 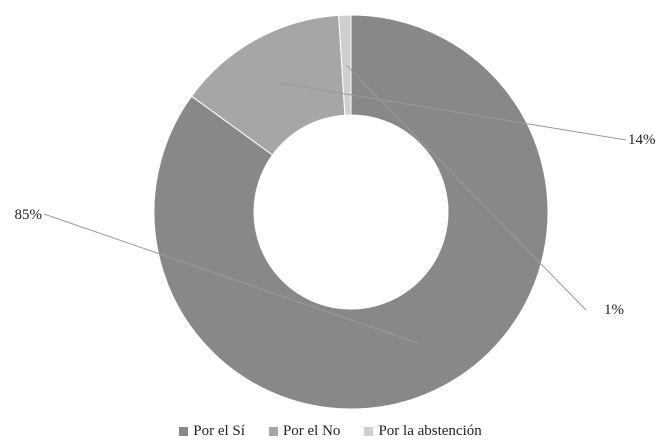 What do you see at coordinates (219, 431) in the screenshot?
I see `legend-label-1: Por el Sí` at bounding box center [219, 431].